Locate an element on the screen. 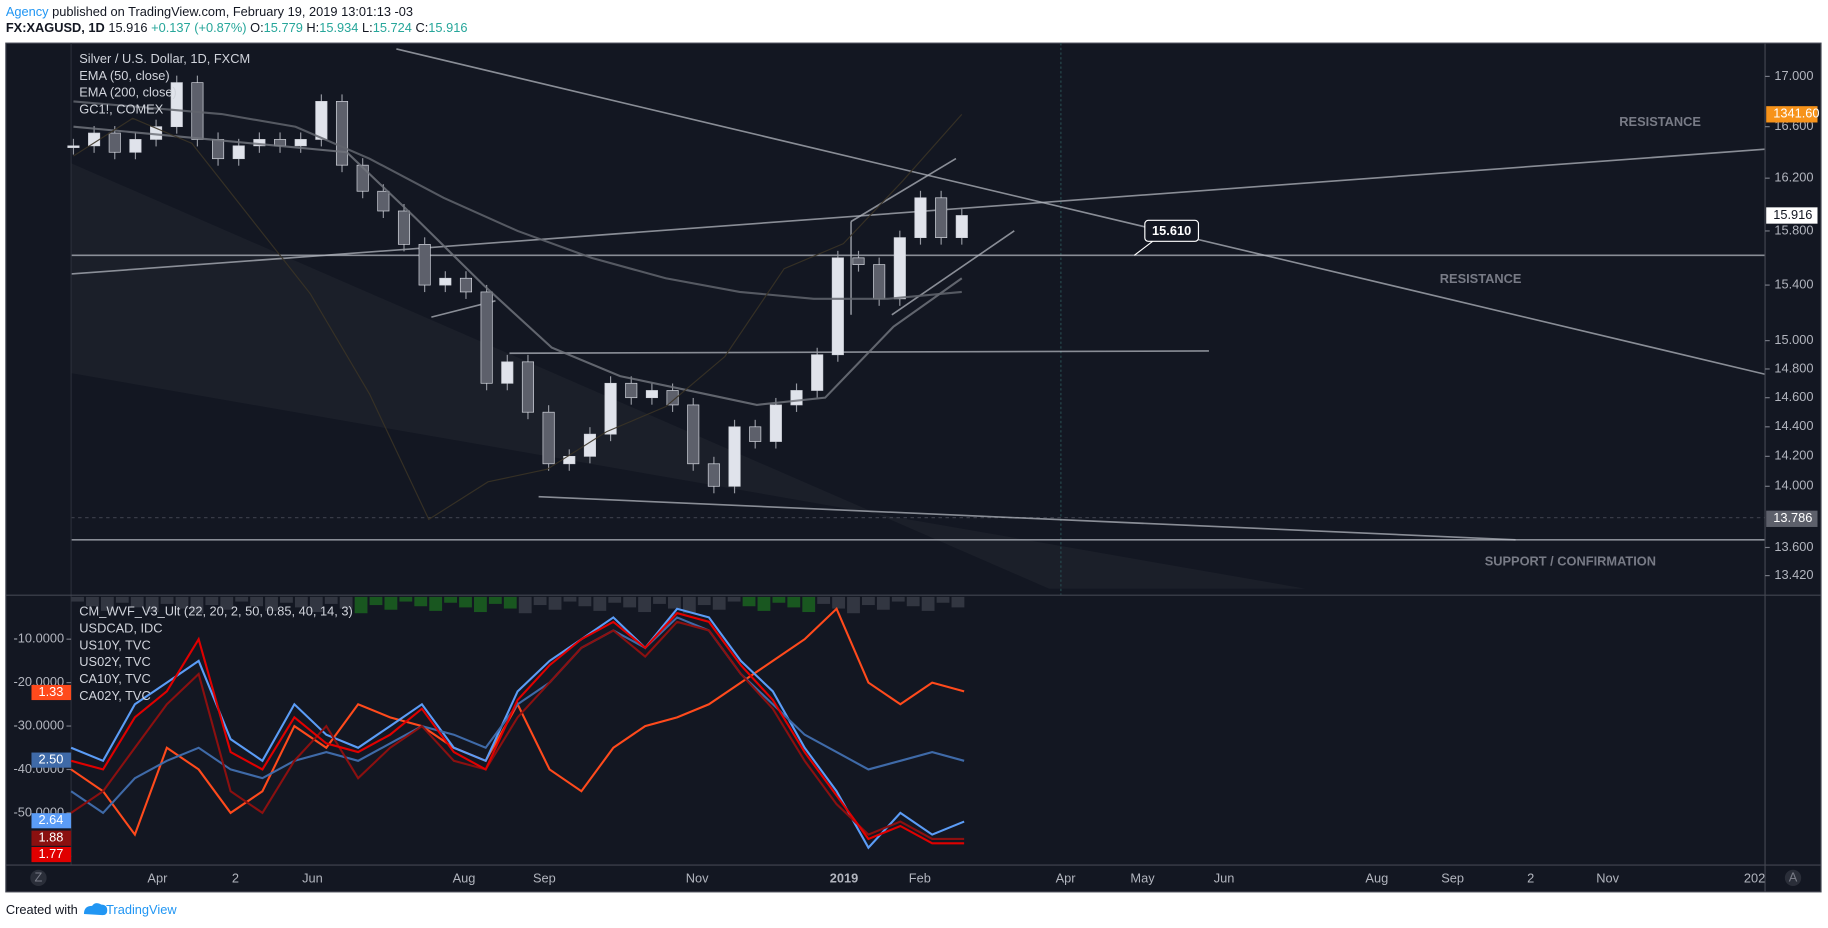 The width and height of the screenshot is (1828, 928). button-label: A is located at coordinates (1793, 876).